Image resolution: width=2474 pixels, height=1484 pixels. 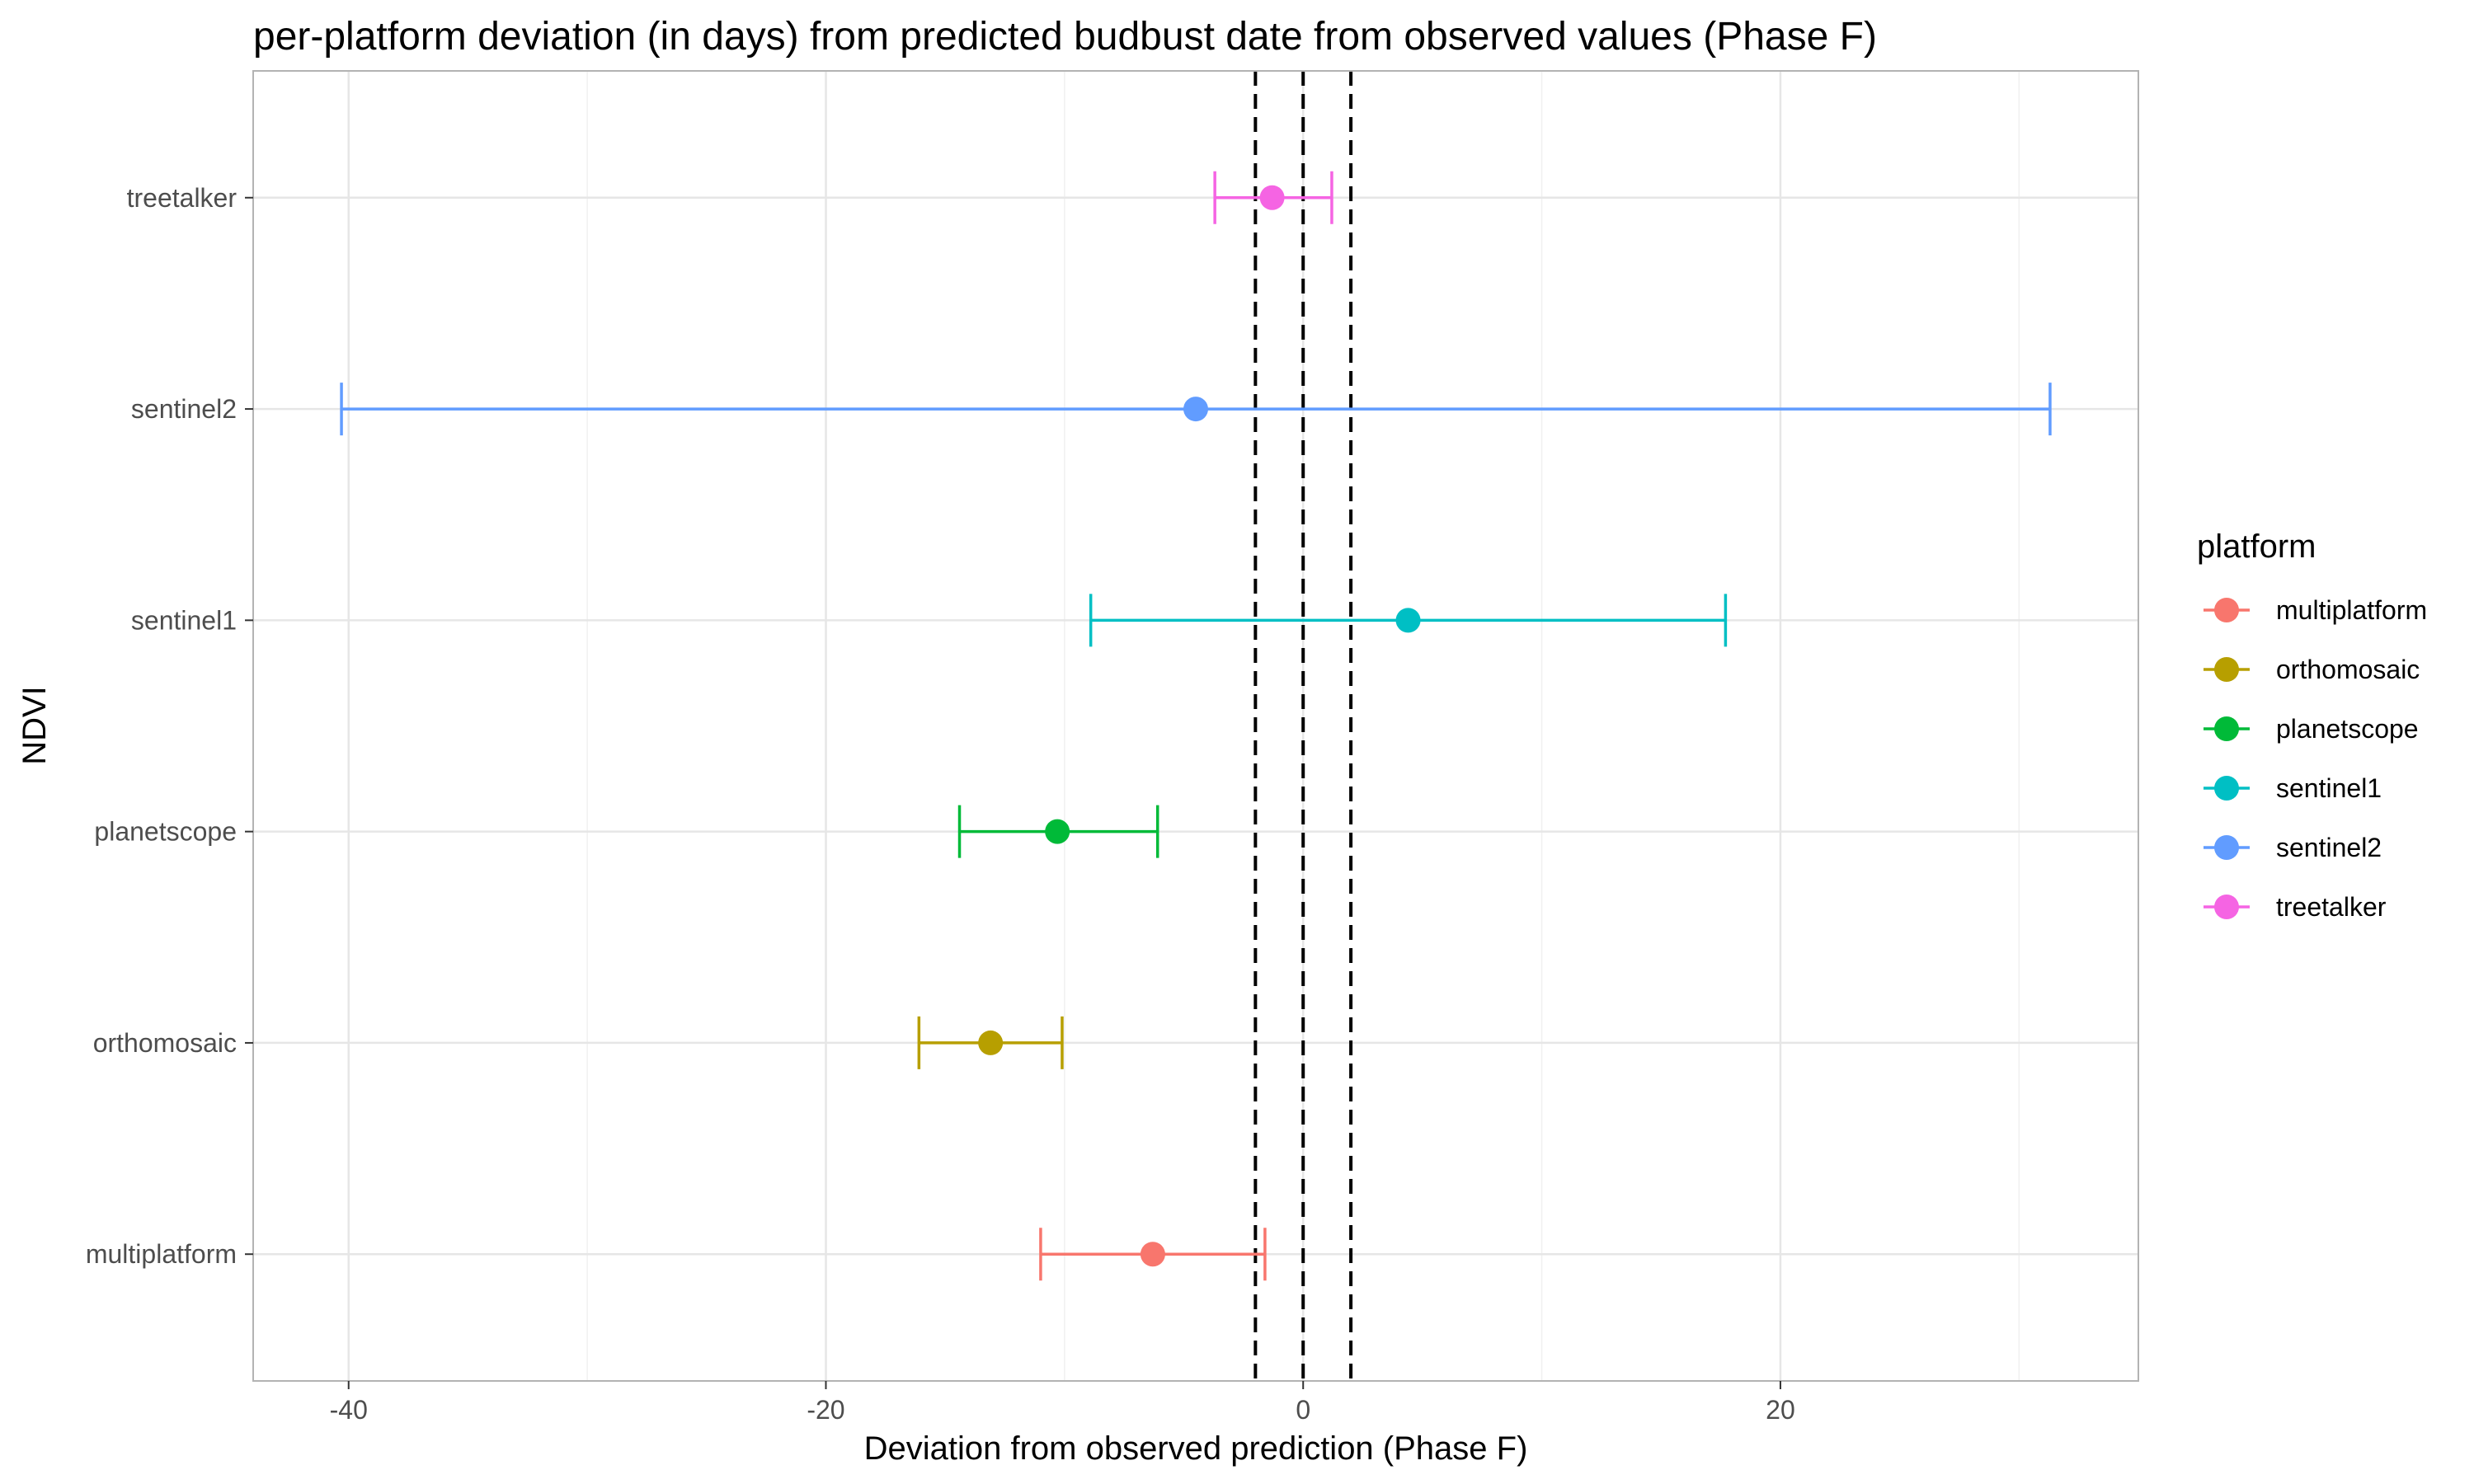 I want to click on y-tick-label: treetalker, so click(x=182, y=198).